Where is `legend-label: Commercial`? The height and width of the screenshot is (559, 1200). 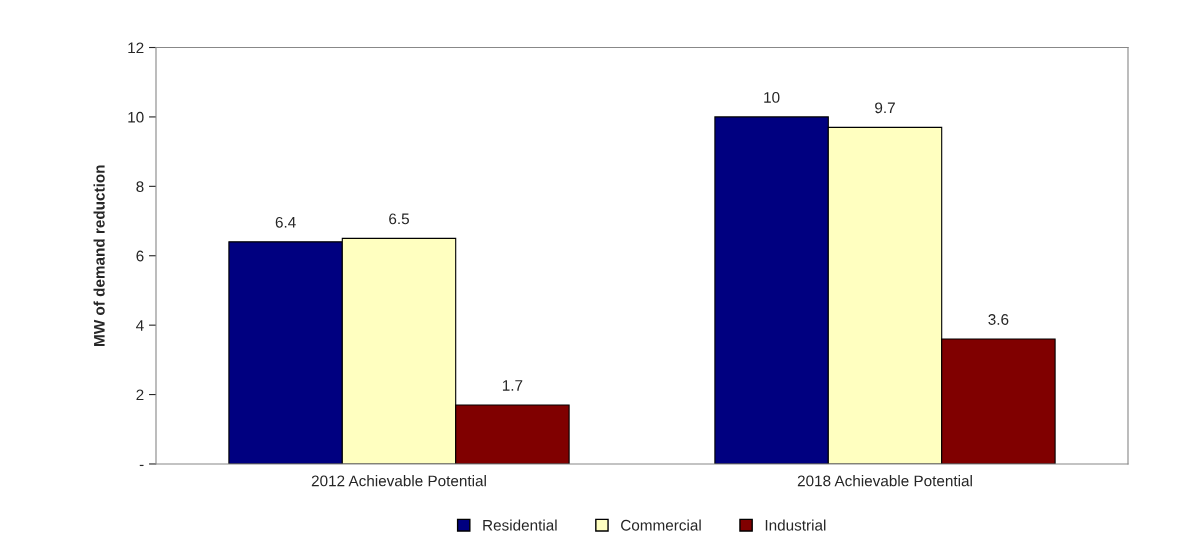
legend-label: Commercial is located at coordinates (661, 525).